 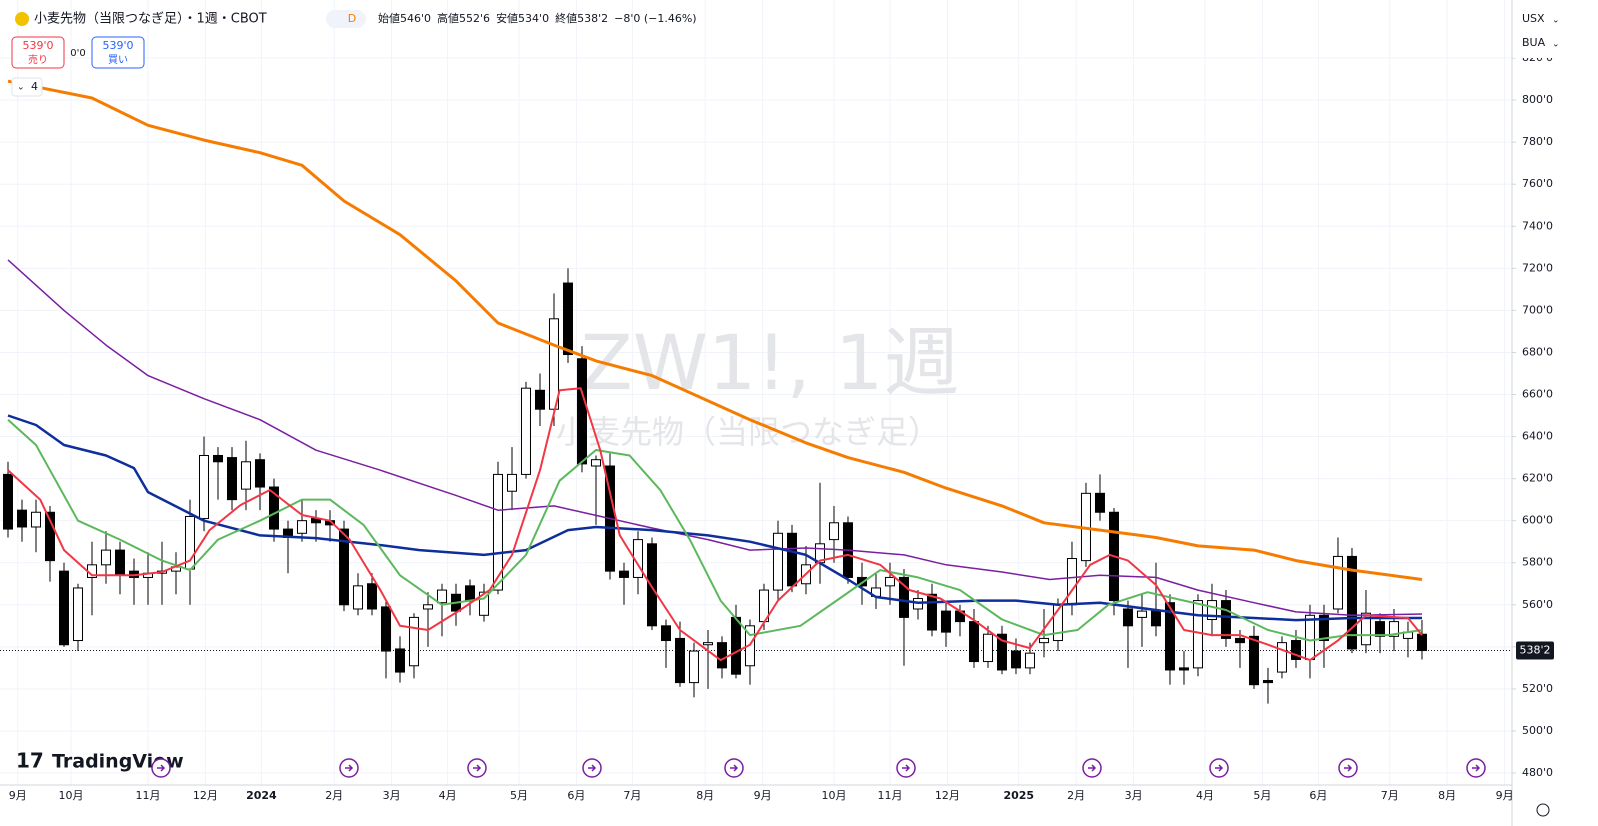 What do you see at coordinates (1537, 436) in the screenshot?
I see `y-tick-label: 640'0` at bounding box center [1537, 436].